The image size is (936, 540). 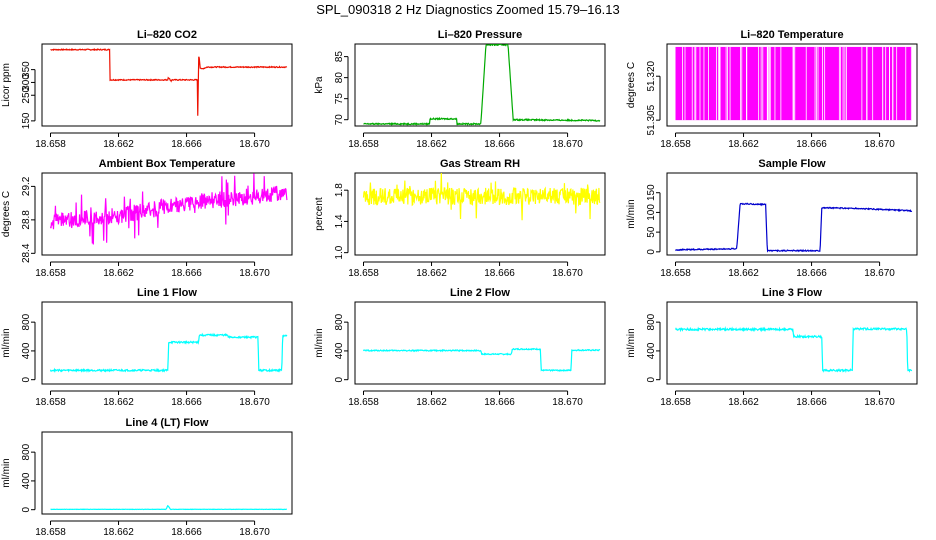 I want to click on panel-title: Line 2 Flow, so click(x=480, y=293).